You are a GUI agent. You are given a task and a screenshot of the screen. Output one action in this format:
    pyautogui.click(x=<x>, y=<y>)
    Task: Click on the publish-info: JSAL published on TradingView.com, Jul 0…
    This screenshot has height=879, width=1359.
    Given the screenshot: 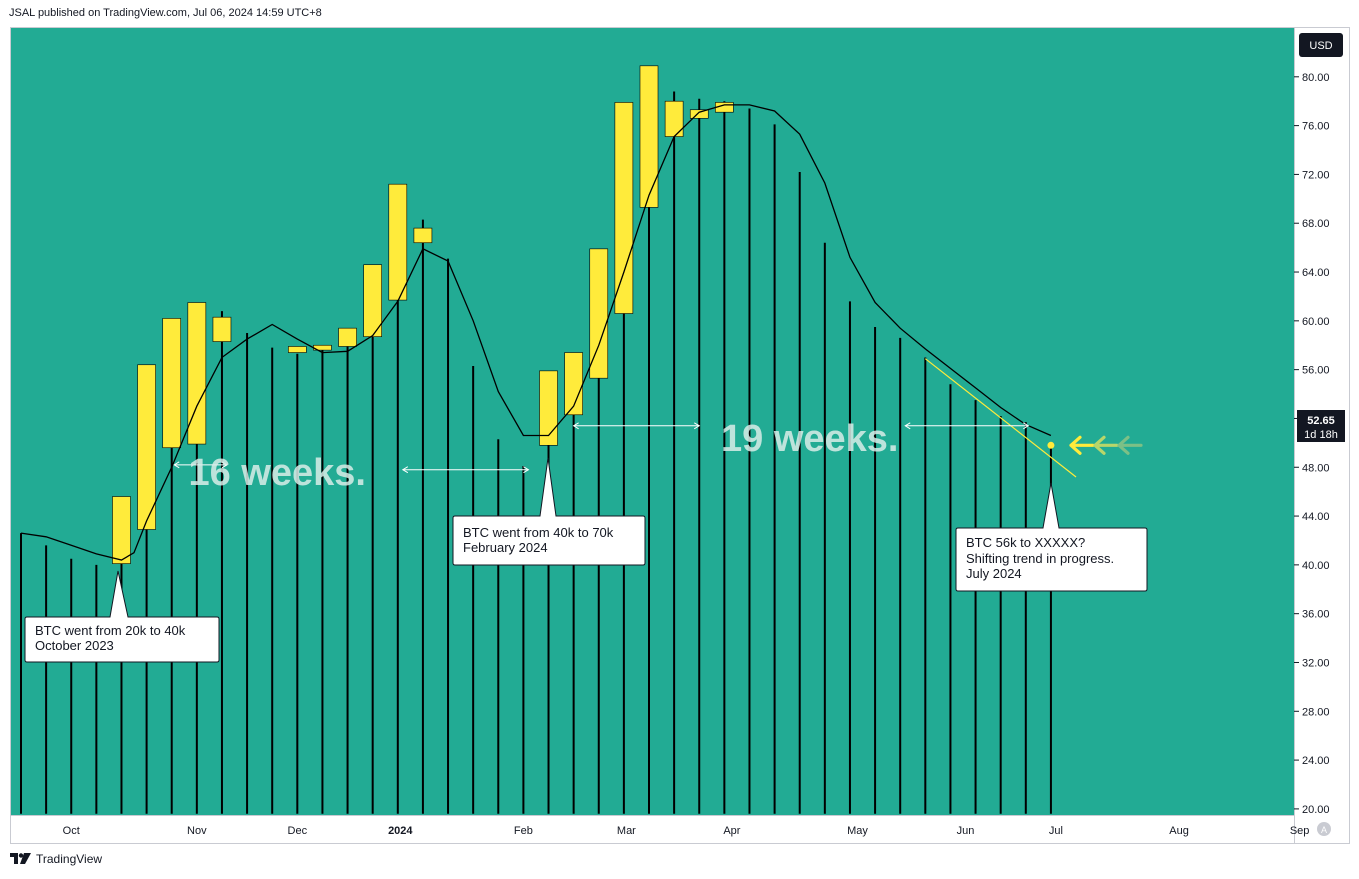 What is the action you would take?
    pyautogui.click(x=165, y=13)
    